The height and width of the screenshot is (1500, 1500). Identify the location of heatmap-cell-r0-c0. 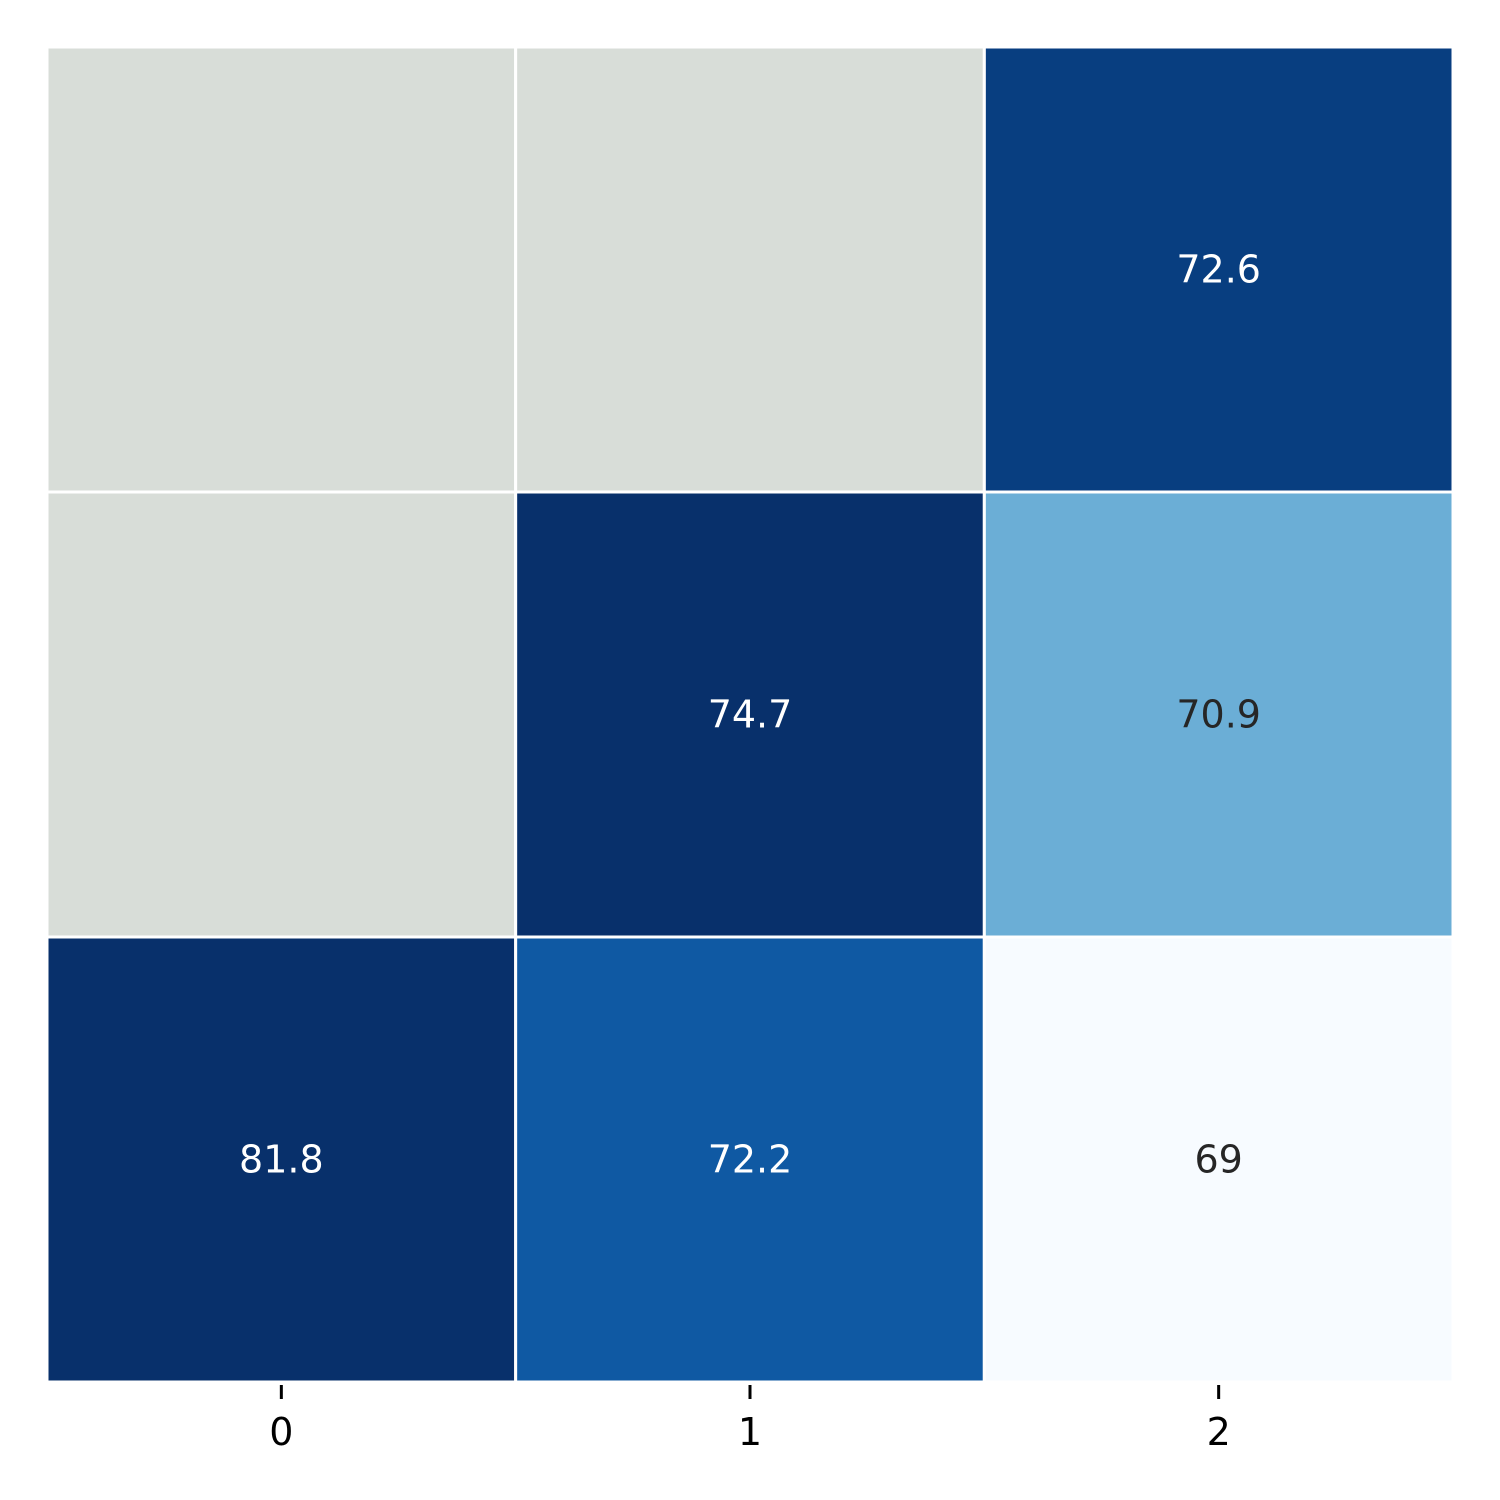
(281, 269).